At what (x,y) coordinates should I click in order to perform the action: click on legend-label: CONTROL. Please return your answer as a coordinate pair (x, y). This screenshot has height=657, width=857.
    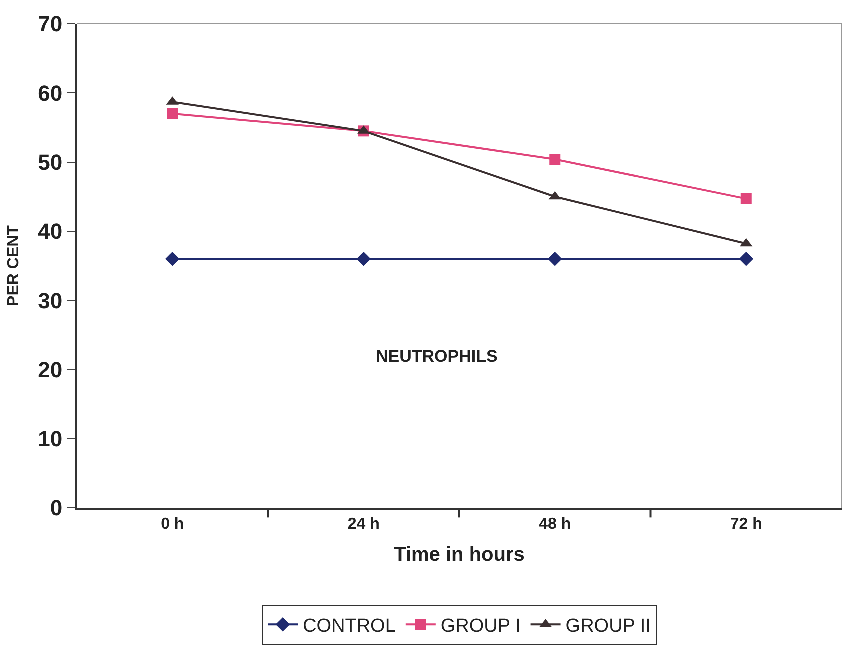
    Looking at the image, I should click on (349, 627).